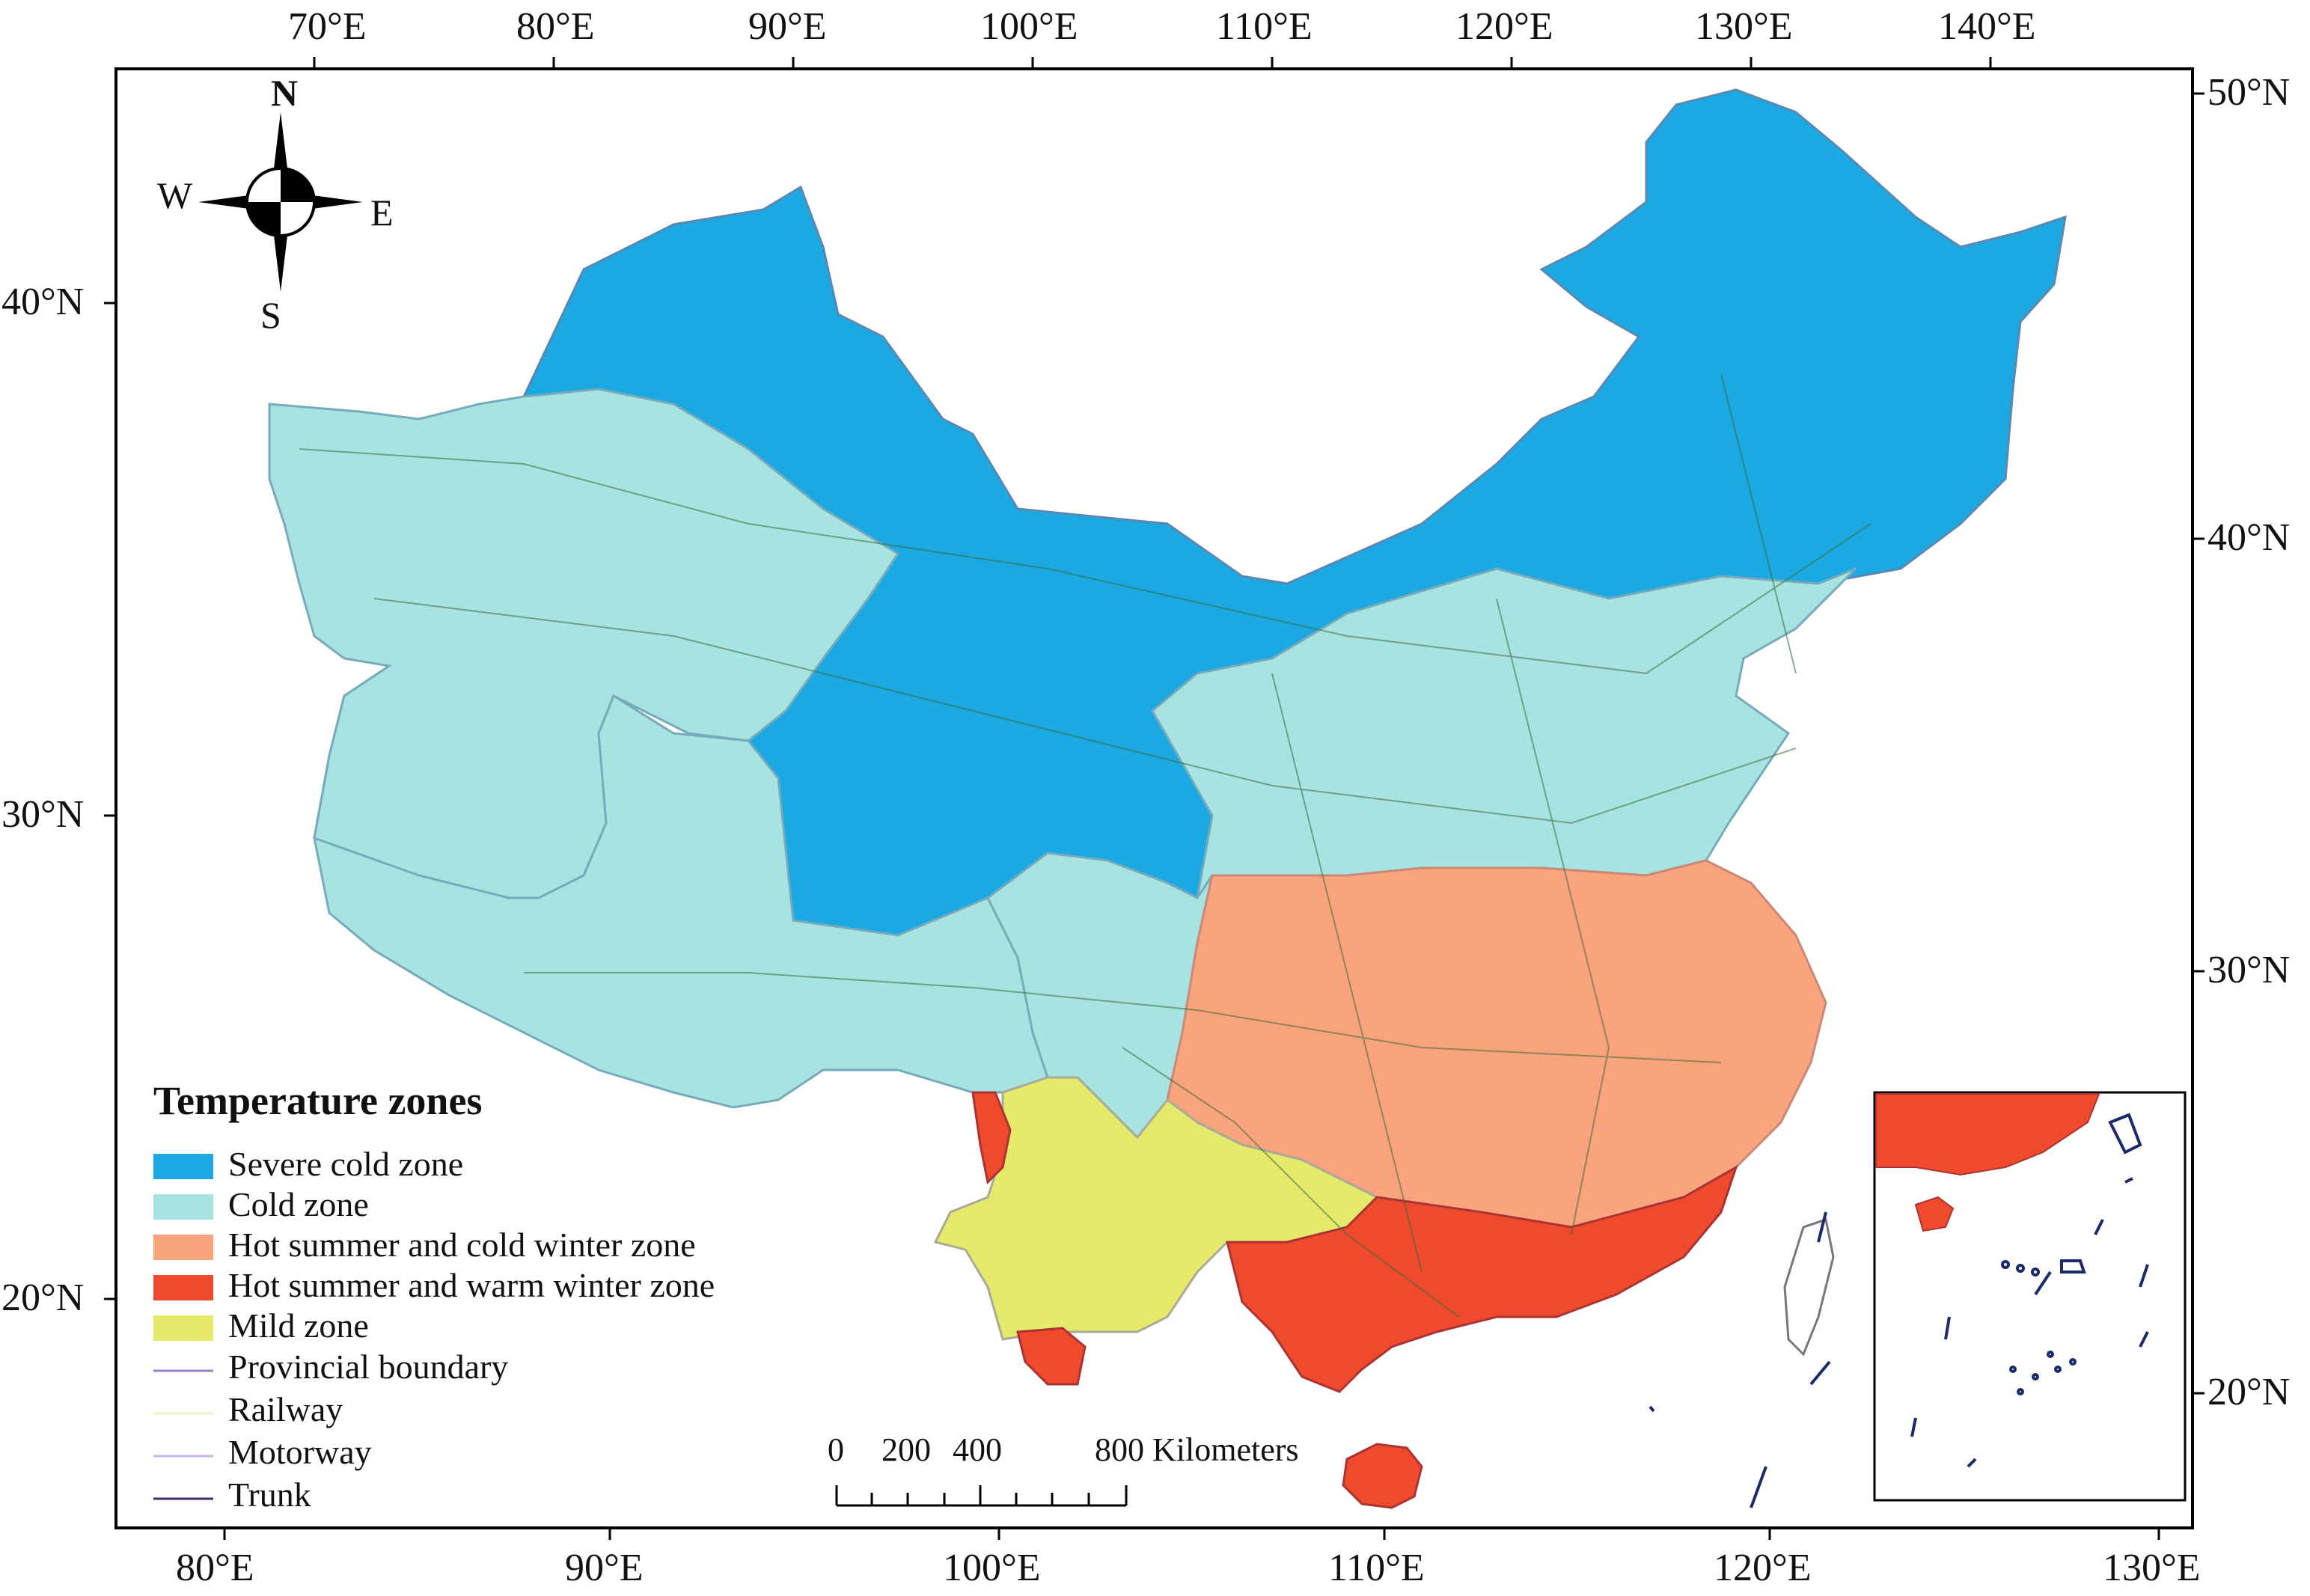 This screenshot has width=2310, height=1596. Describe the element at coordinates (1376, 1568) in the screenshot. I see `tick-bottom-110E: 110°E` at that location.